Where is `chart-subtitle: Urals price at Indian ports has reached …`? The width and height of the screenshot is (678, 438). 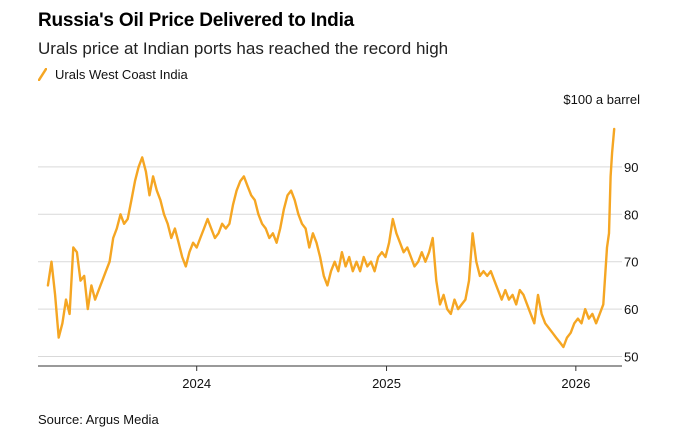 chart-subtitle: Urals price at Indian ports has reached … is located at coordinates (243, 48).